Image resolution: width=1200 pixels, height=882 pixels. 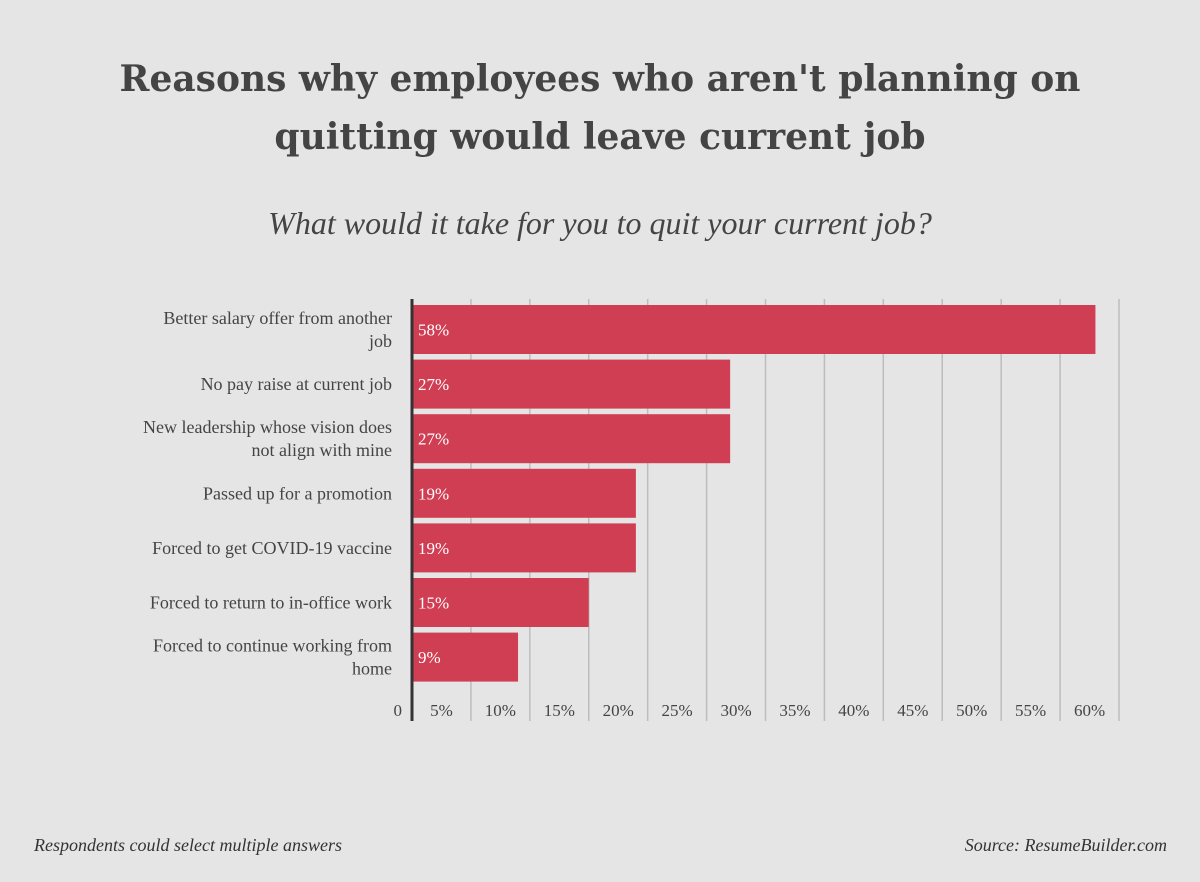 What do you see at coordinates (433, 603) in the screenshot?
I see `data-label: 15%` at bounding box center [433, 603].